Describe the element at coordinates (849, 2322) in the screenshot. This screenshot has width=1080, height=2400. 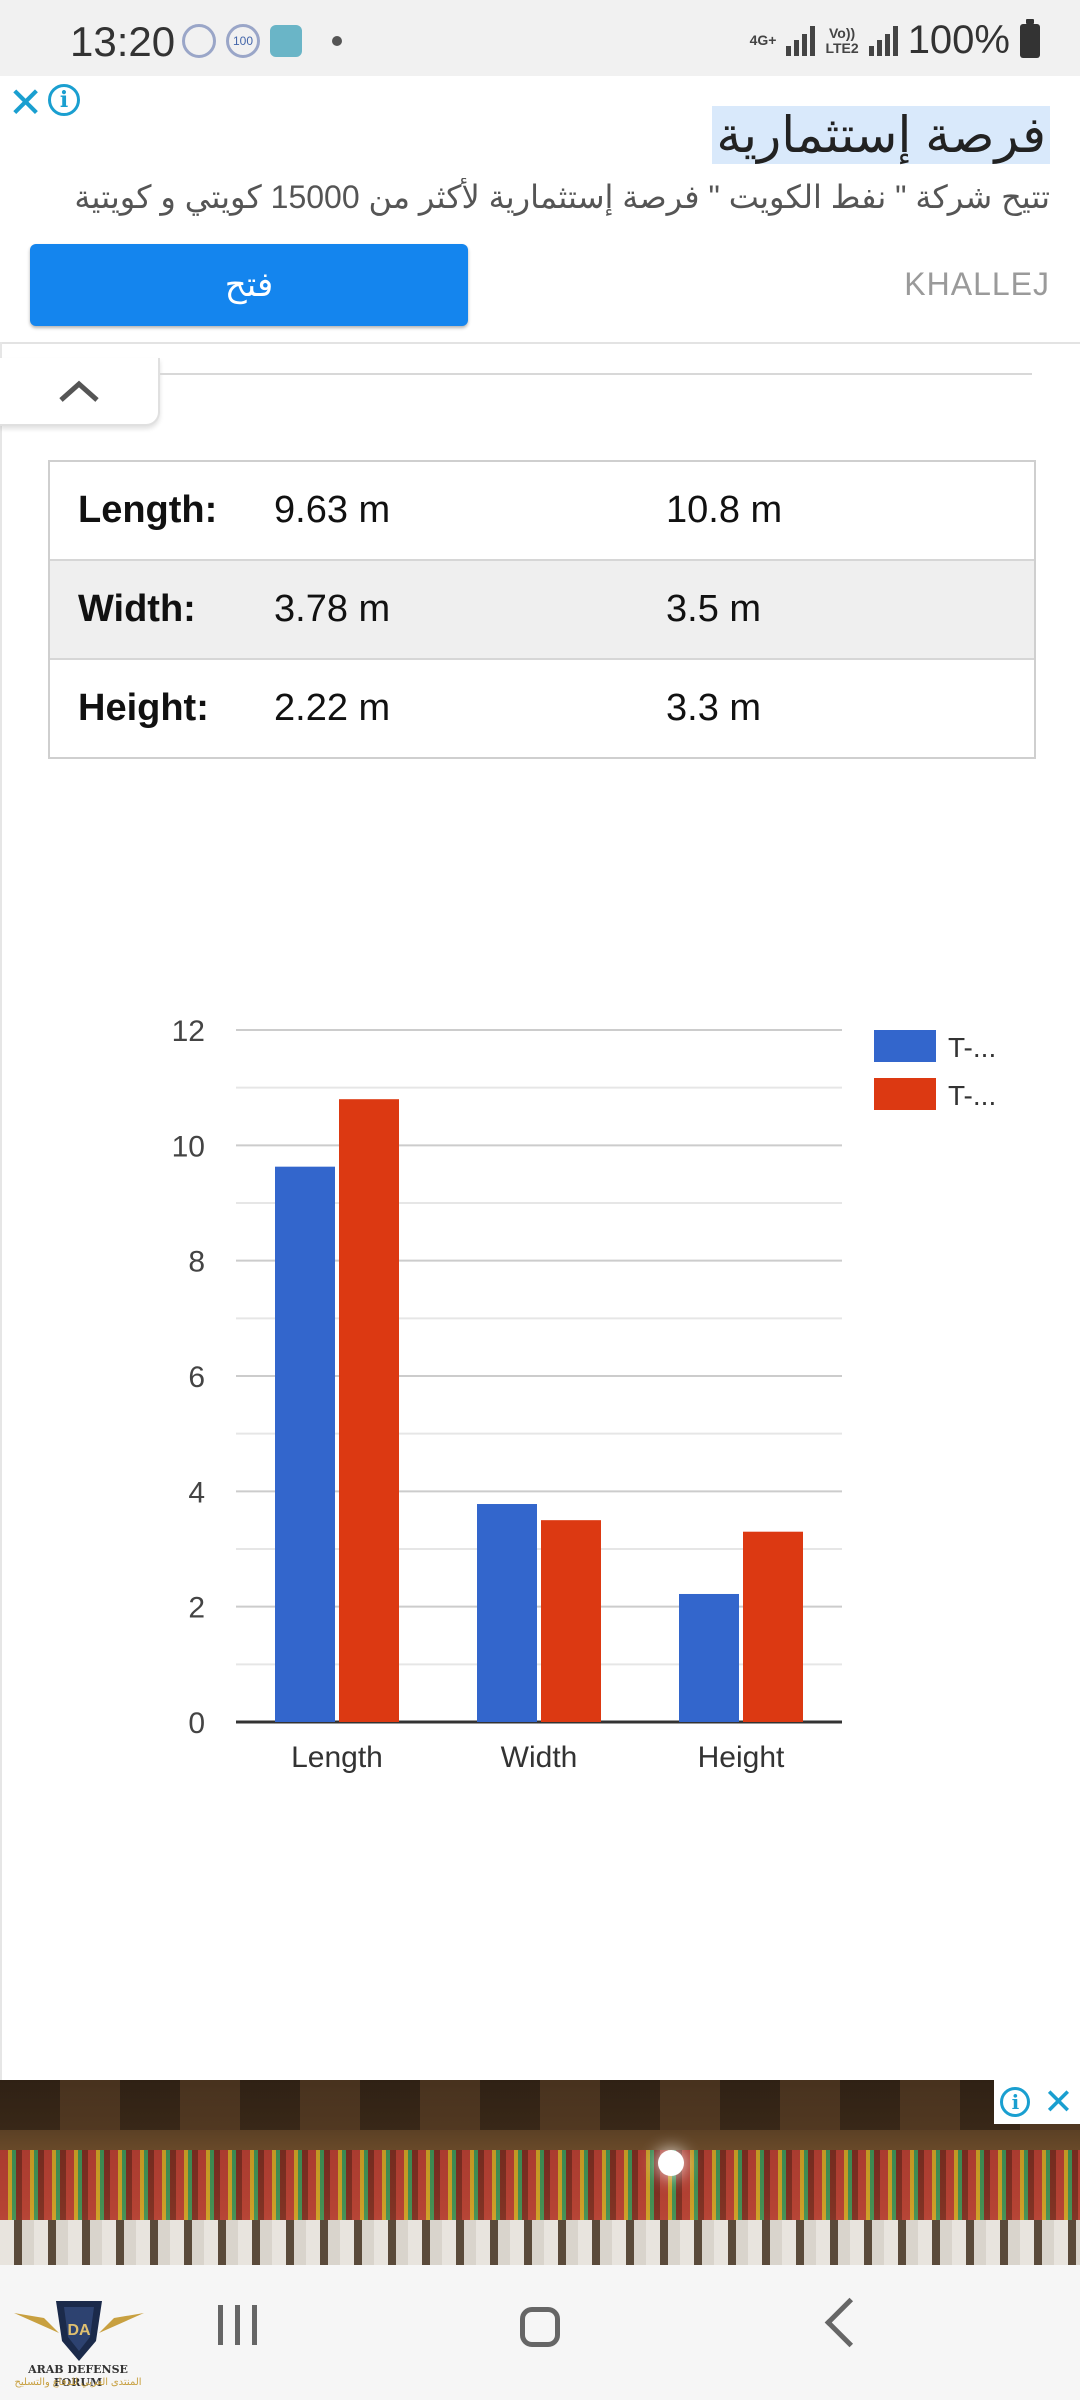
I see `back-button` at that location.